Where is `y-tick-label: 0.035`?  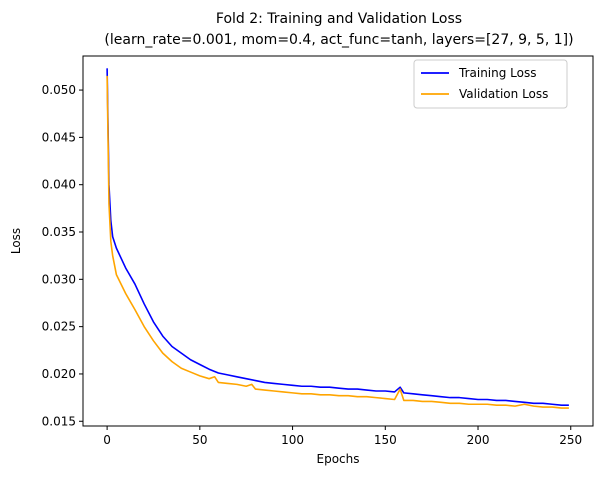
y-tick-label: 0.035 is located at coordinates (59, 232).